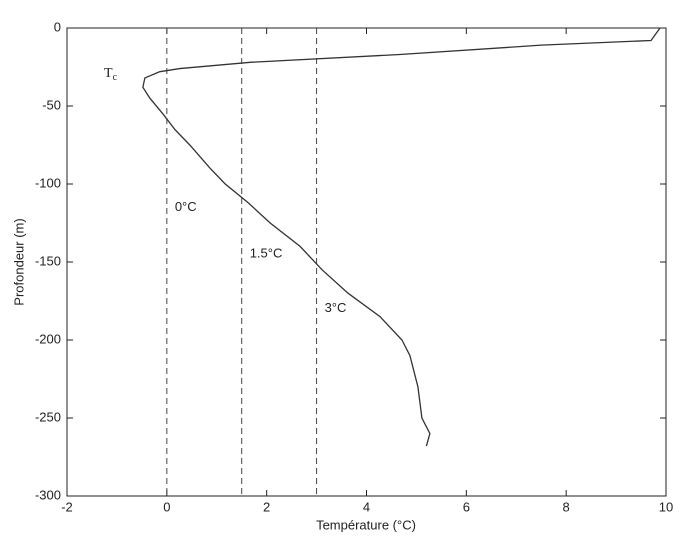 The width and height of the screenshot is (693, 544). What do you see at coordinates (48, 494) in the screenshot?
I see `y-tick-label: -300` at bounding box center [48, 494].